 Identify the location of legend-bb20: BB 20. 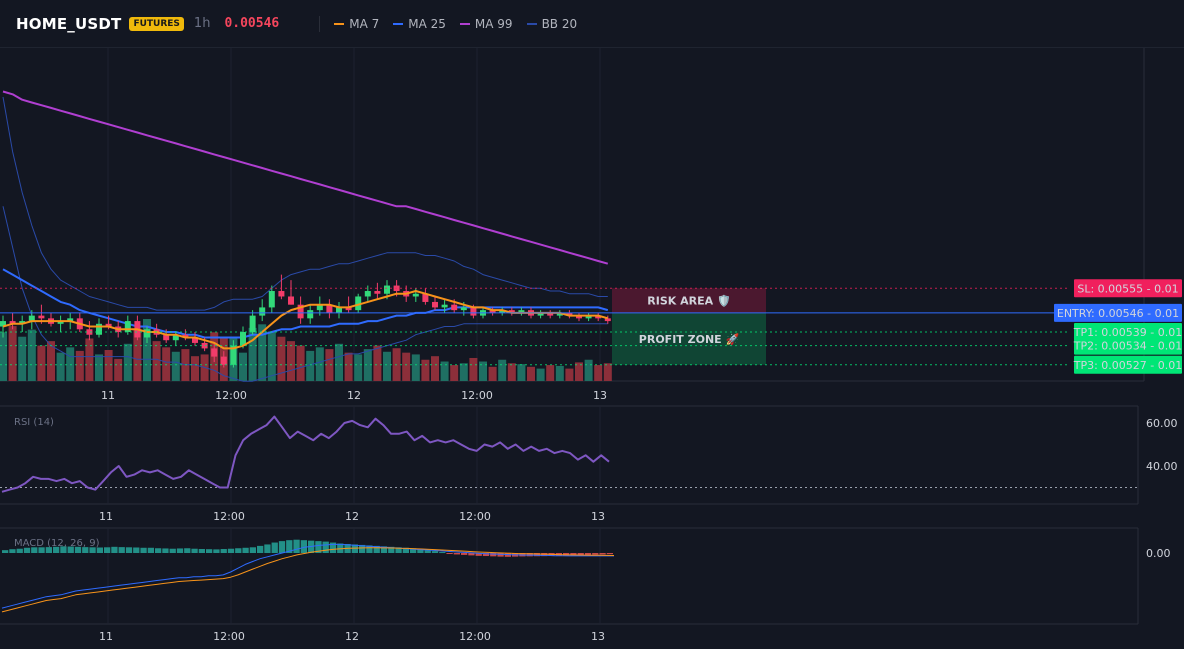
(552, 23).